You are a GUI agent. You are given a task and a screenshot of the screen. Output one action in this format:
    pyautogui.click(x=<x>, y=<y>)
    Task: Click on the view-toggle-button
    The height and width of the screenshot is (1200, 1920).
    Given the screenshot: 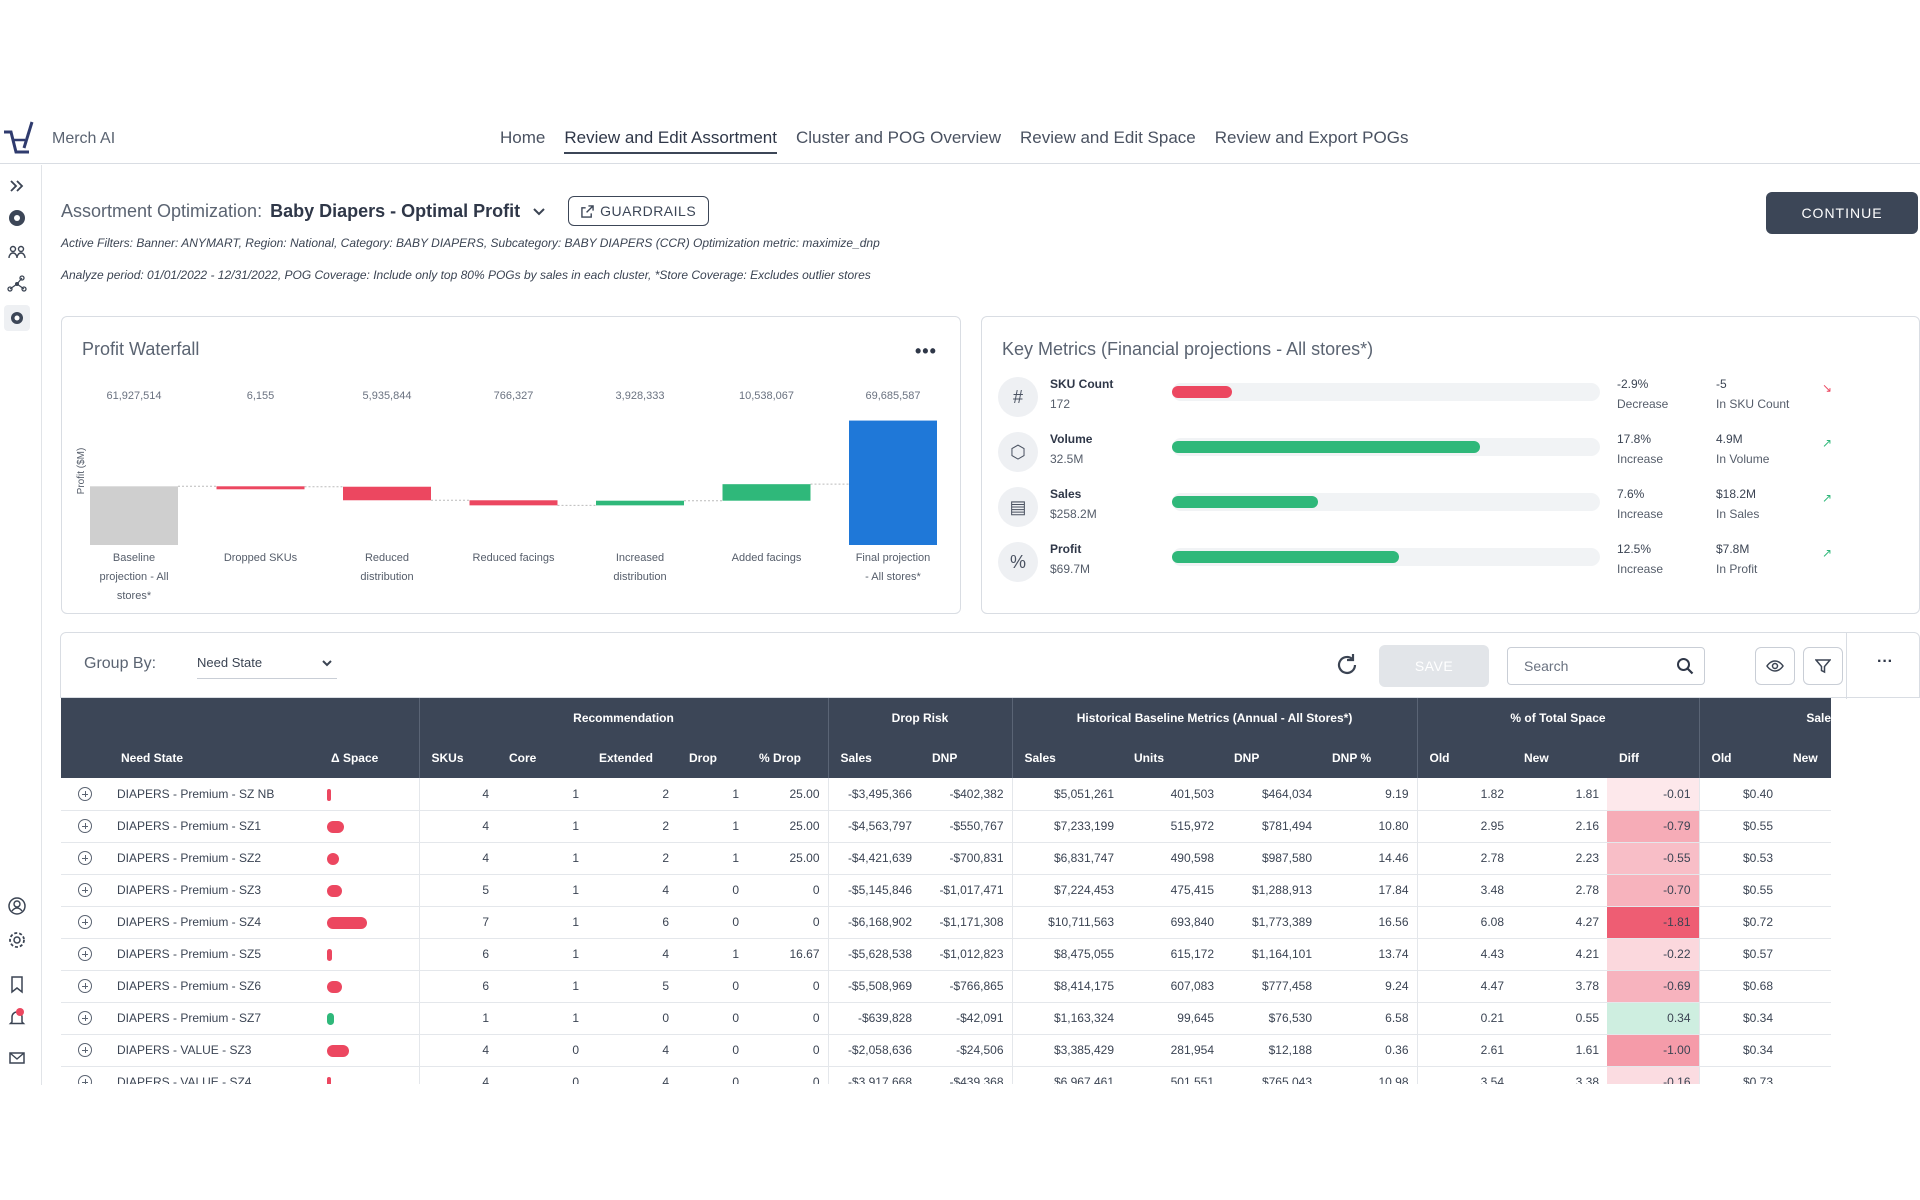 What is the action you would take?
    pyautogui.click(x=1775, y=666)
    